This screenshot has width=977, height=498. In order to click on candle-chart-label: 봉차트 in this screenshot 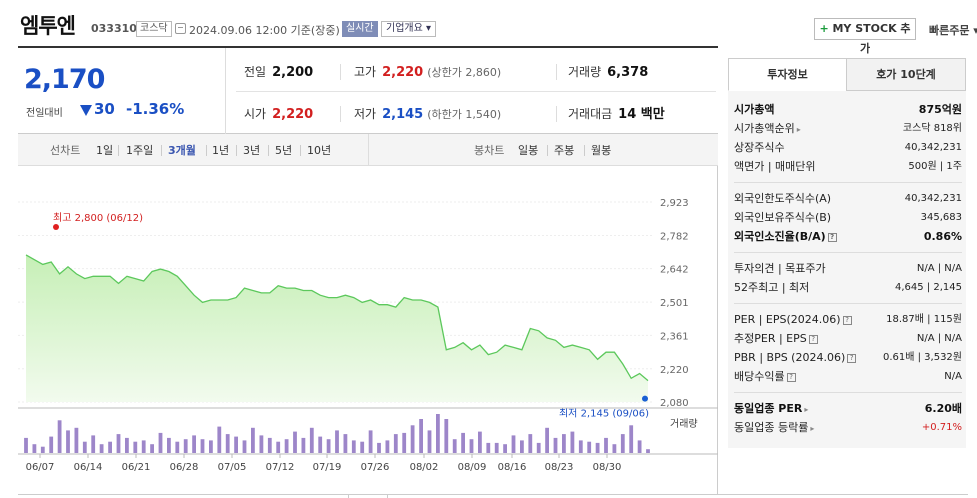, I will do `click(489, 150)`.